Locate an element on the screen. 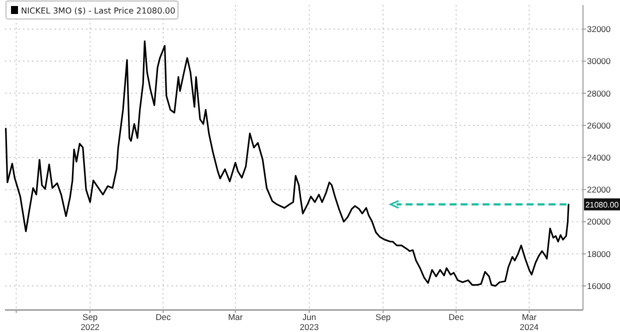 Image resolution: width=620 pixels, height=332 pixels. x-tick-label: Mar 2024 is located at coordinates (529, 322).